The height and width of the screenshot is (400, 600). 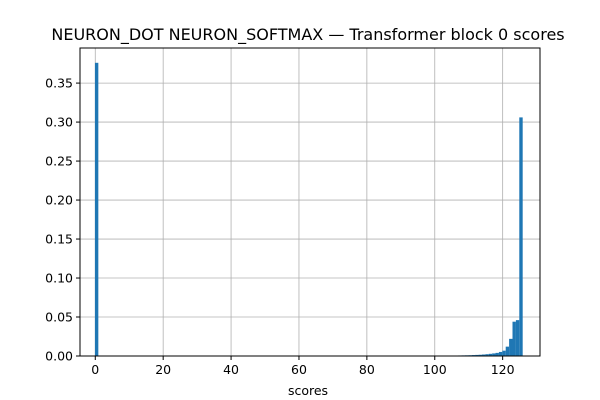 I want to click on x-tick-label: 0, so click(x=95, y=369).